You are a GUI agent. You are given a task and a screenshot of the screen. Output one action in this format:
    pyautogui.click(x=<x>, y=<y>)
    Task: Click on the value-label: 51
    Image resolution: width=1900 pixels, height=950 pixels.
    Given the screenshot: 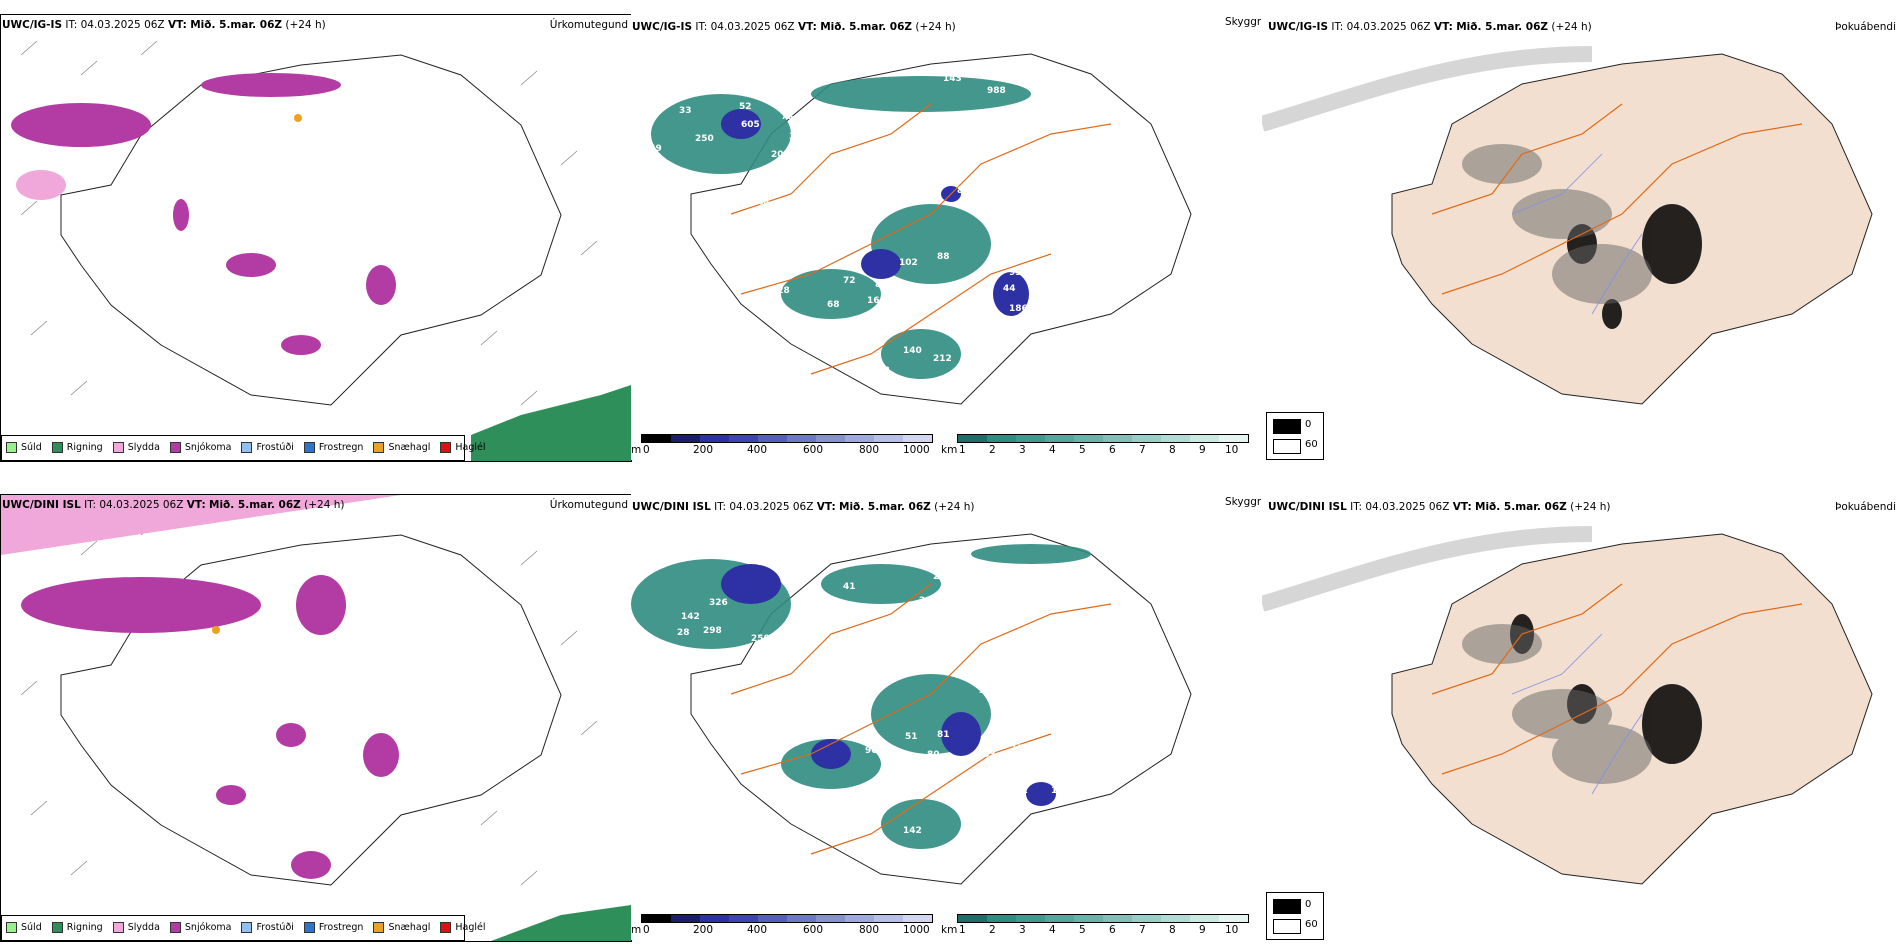 What is the action you would take?
    pyautogui.click(x=911, y=737)
    